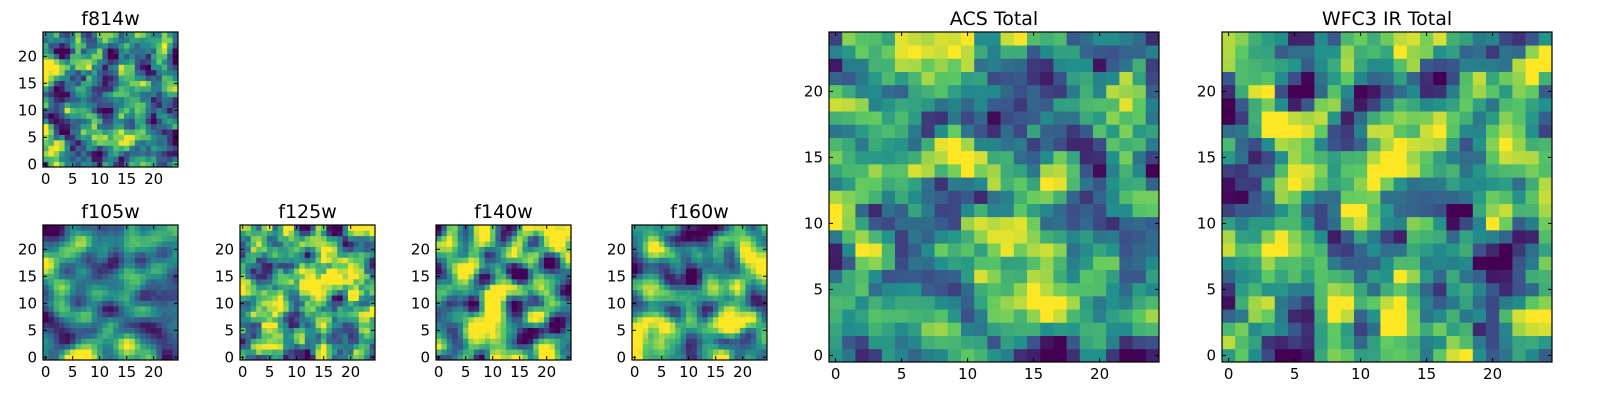  What do you see at coordinates (813, 157) in the screenshot?
I see `y-tick-label: 15` at bounding box center [813, 157].